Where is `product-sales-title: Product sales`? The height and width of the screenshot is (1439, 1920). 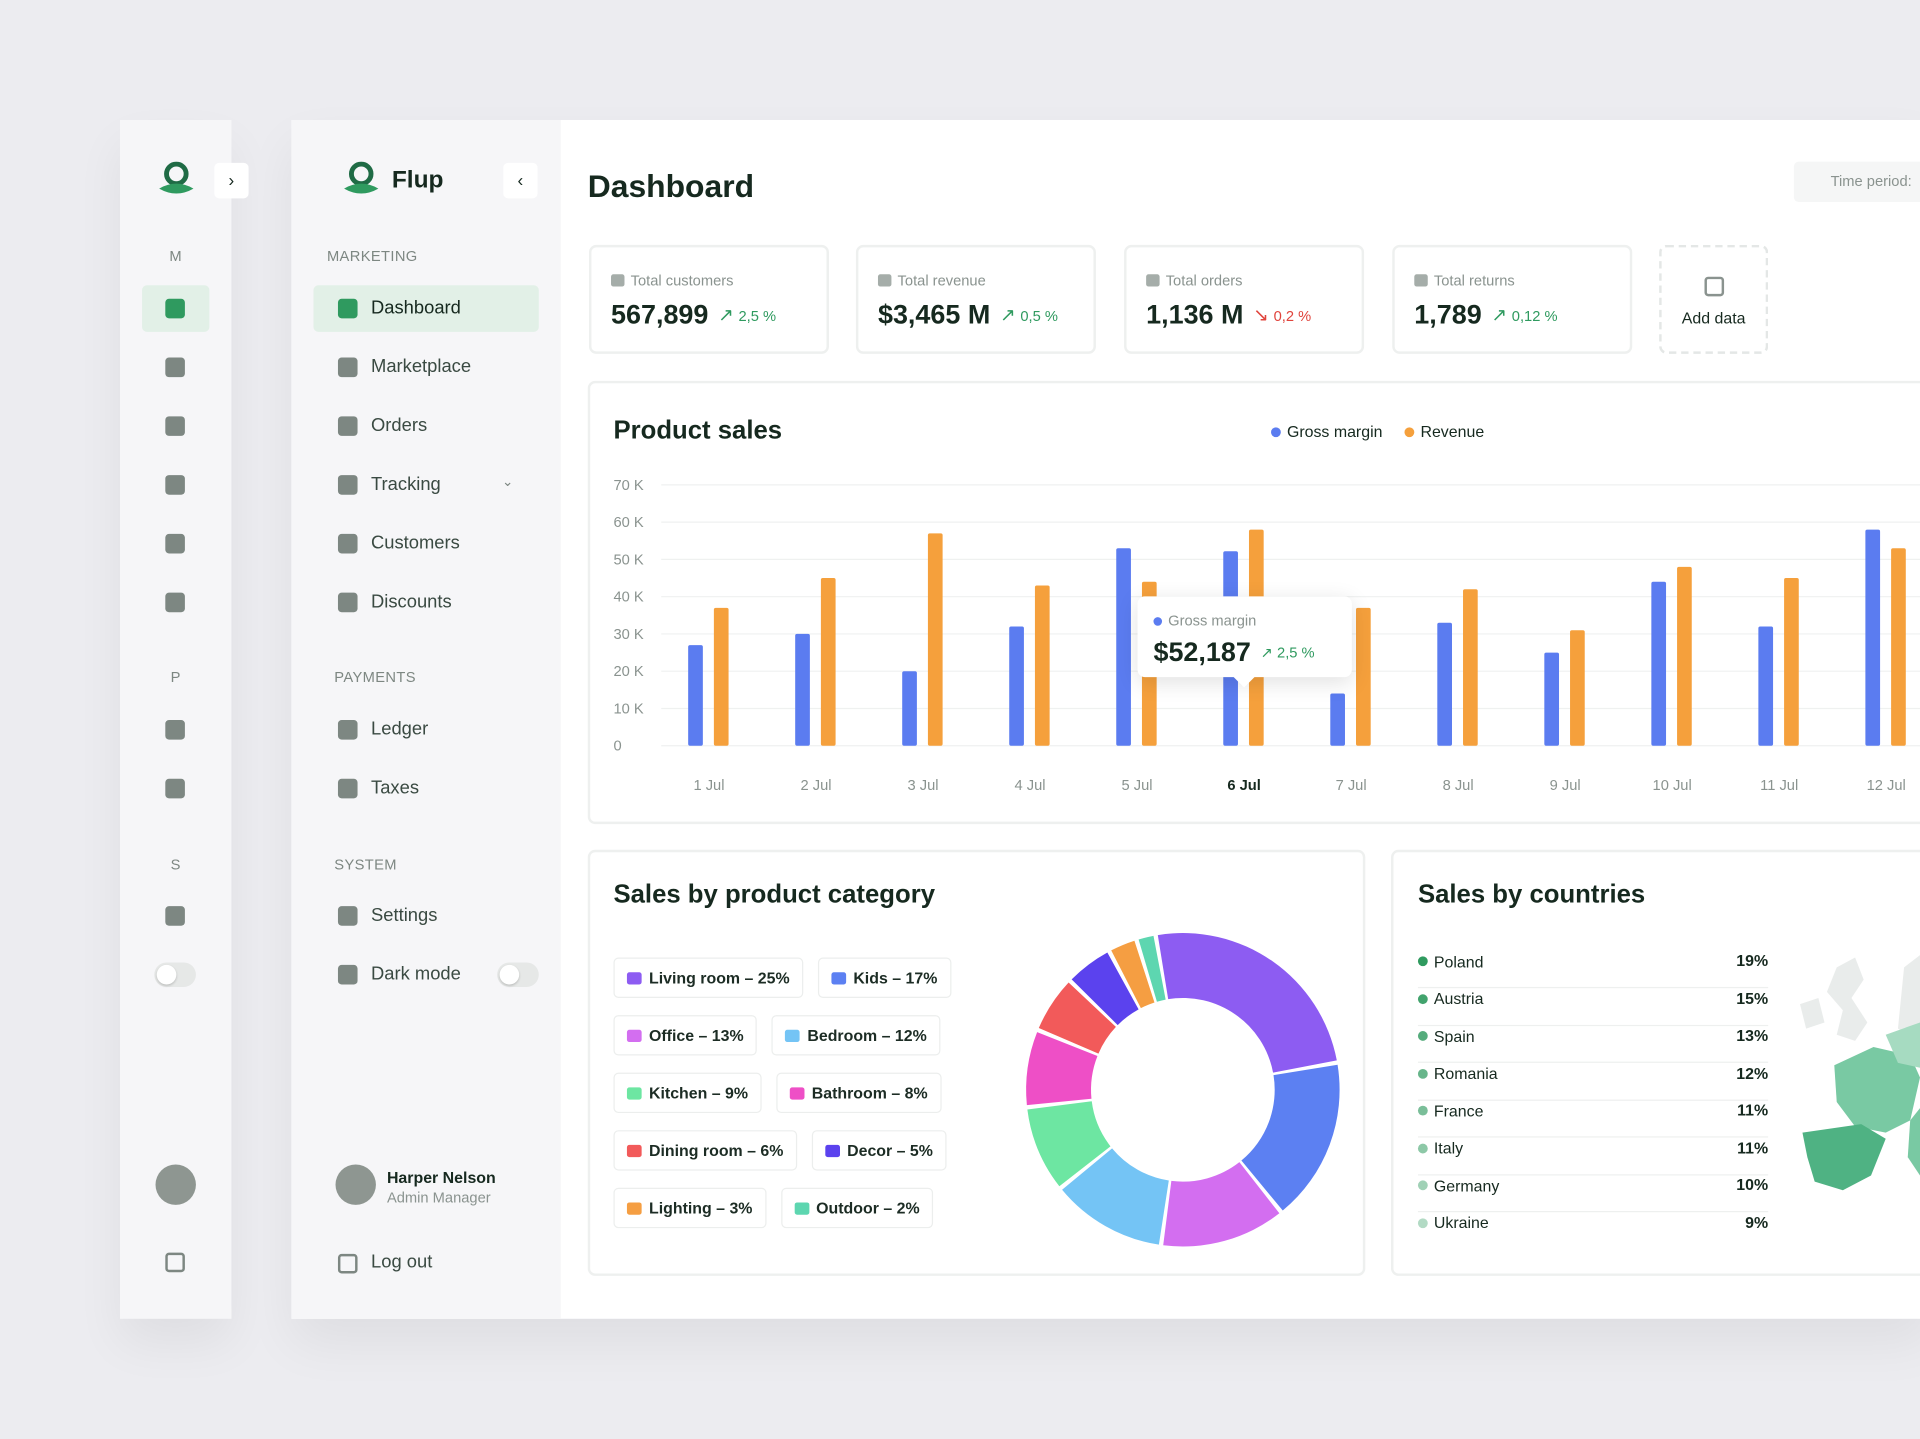 product-sales-title: Product sales is located at coordinates (698, 430).